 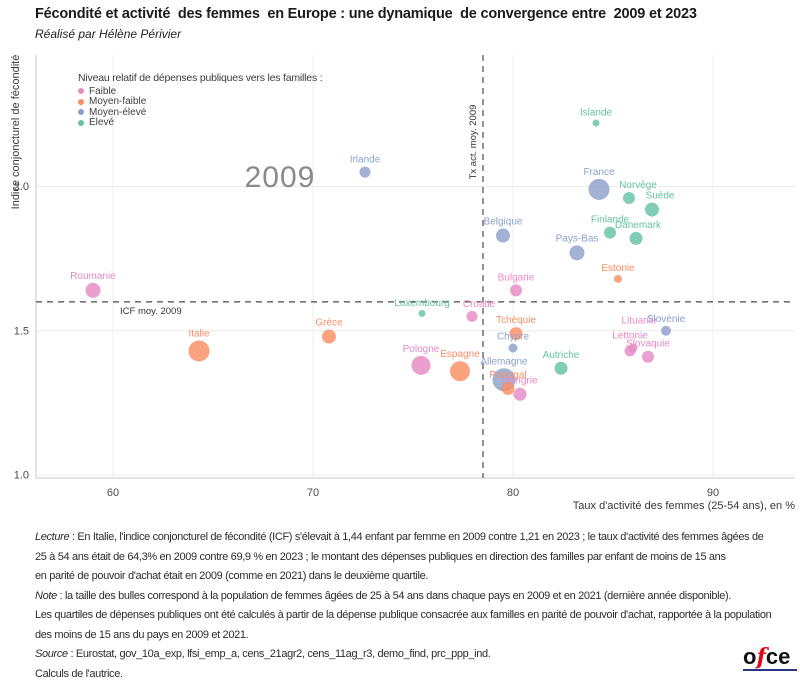 What do you see at coordinates (93, 276) in the screenshot?
I see `country-label-Roumanie: Roumanie` at bounding box center [93, 276].